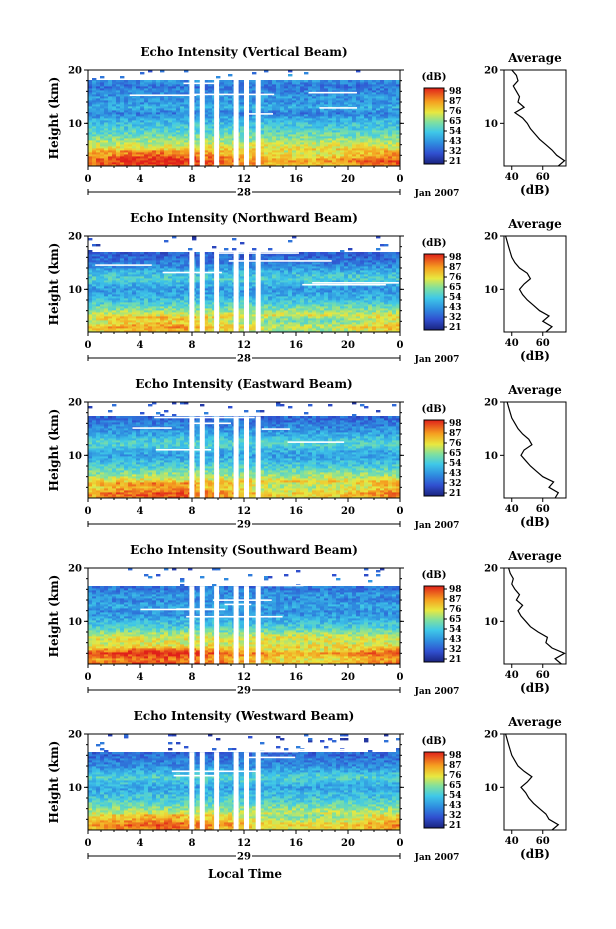 Image resolution: width=616 pixels, height=929 pixels. What do you see at coordinates (244, 218) in the screenshot?
I see `panel-title: Echo Intensity (Northward Beam)` at bounding box center [244, 218].